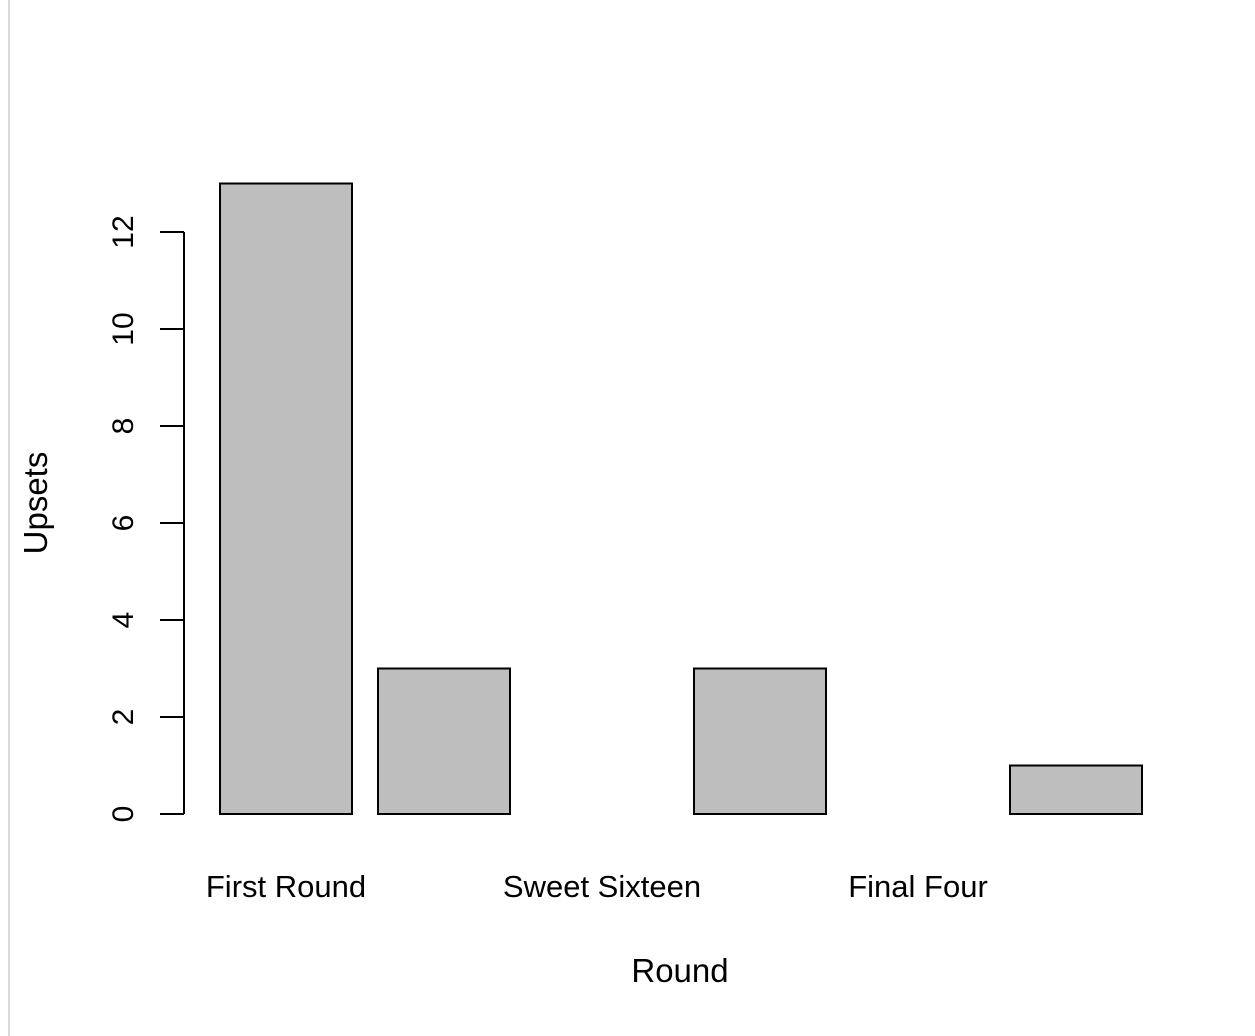 The height and width of the screenshot is (1036, 1255). What do you see at coordinates (123, 523) in the screenshot?
I see `y-tick-label: 6` at bounding box center [123, 523].